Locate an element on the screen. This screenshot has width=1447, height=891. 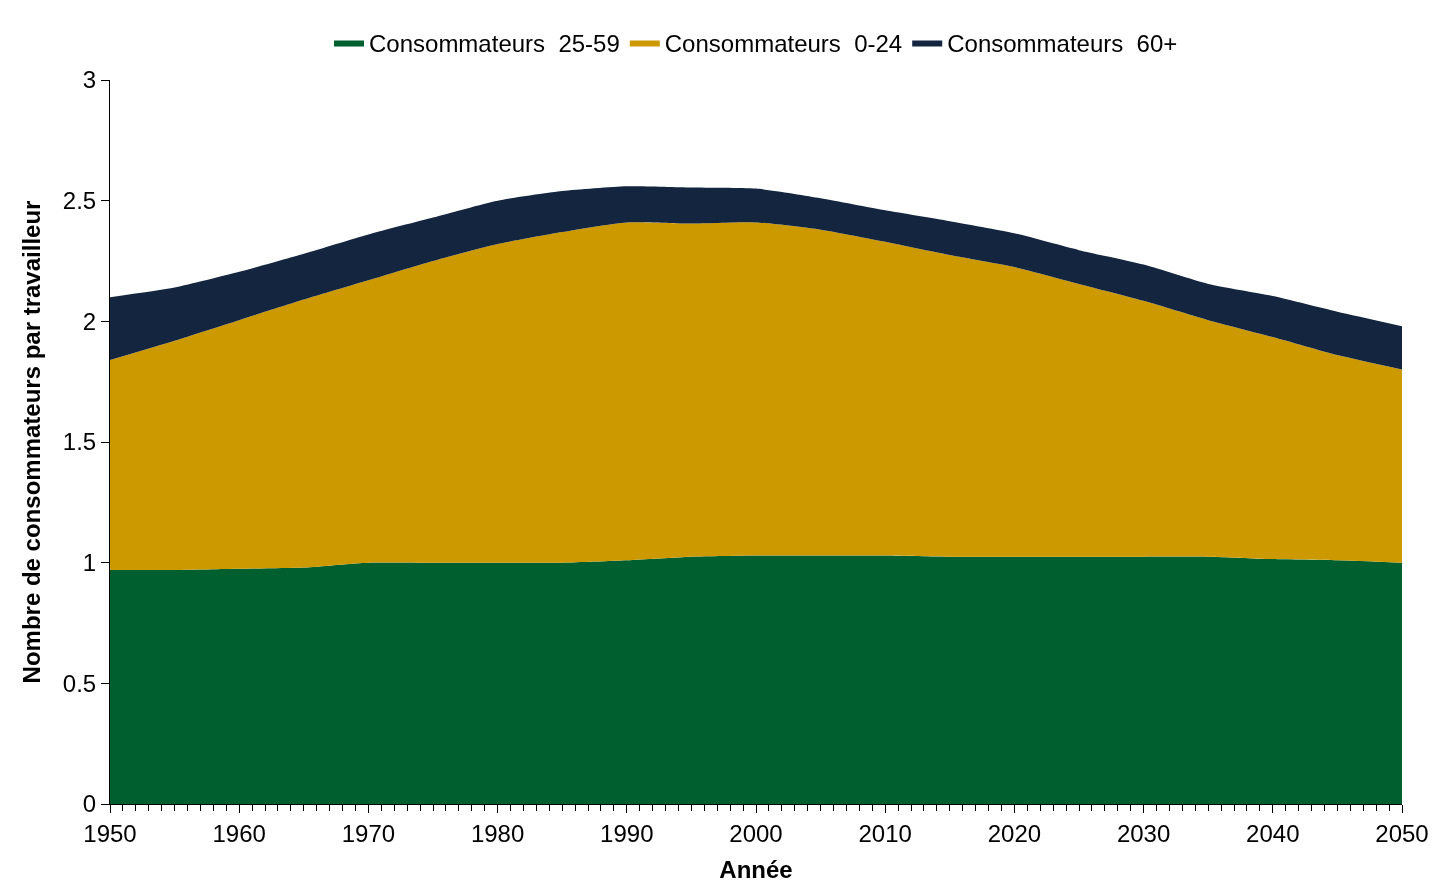
x-axis-title: Année is located at coordinates (756, 870).